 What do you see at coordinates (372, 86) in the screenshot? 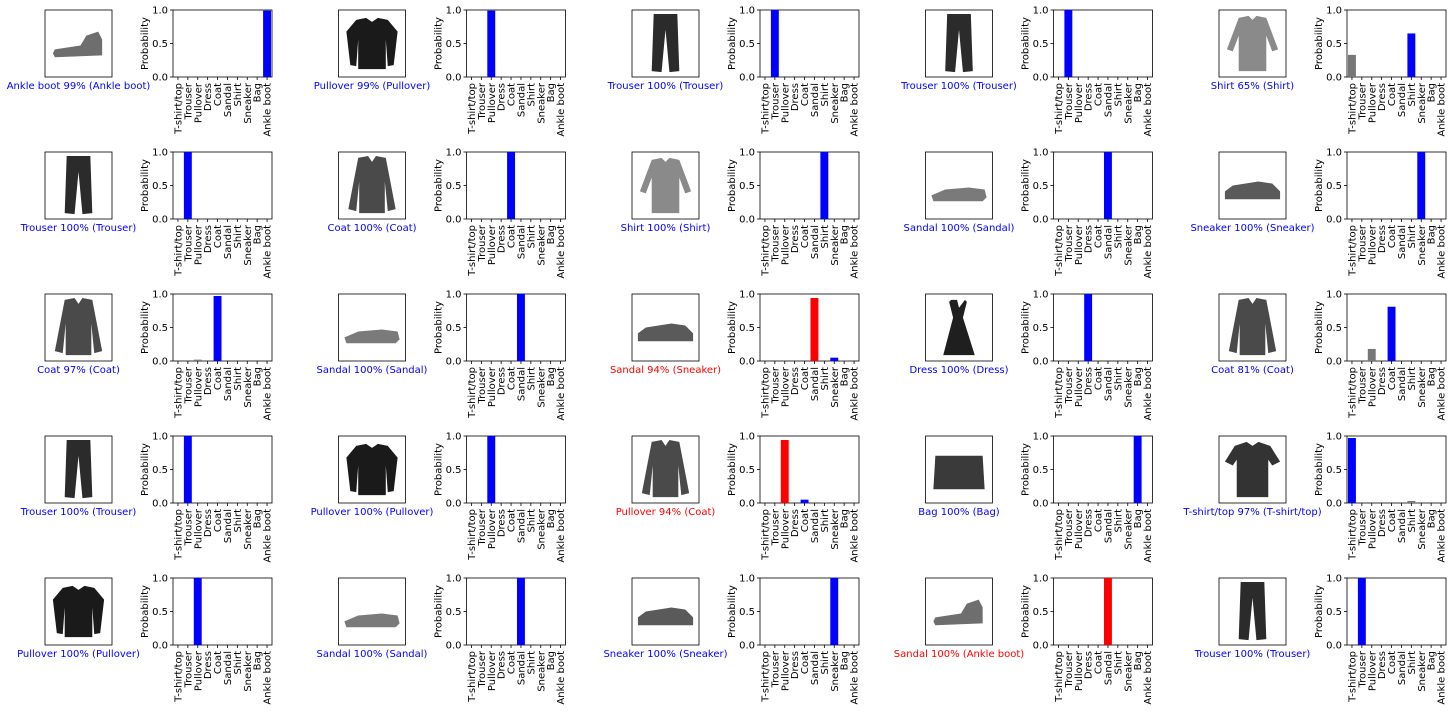
I see `prediction-caption: Pullover 99% (Pullover)` at bounding box center [372, 86].